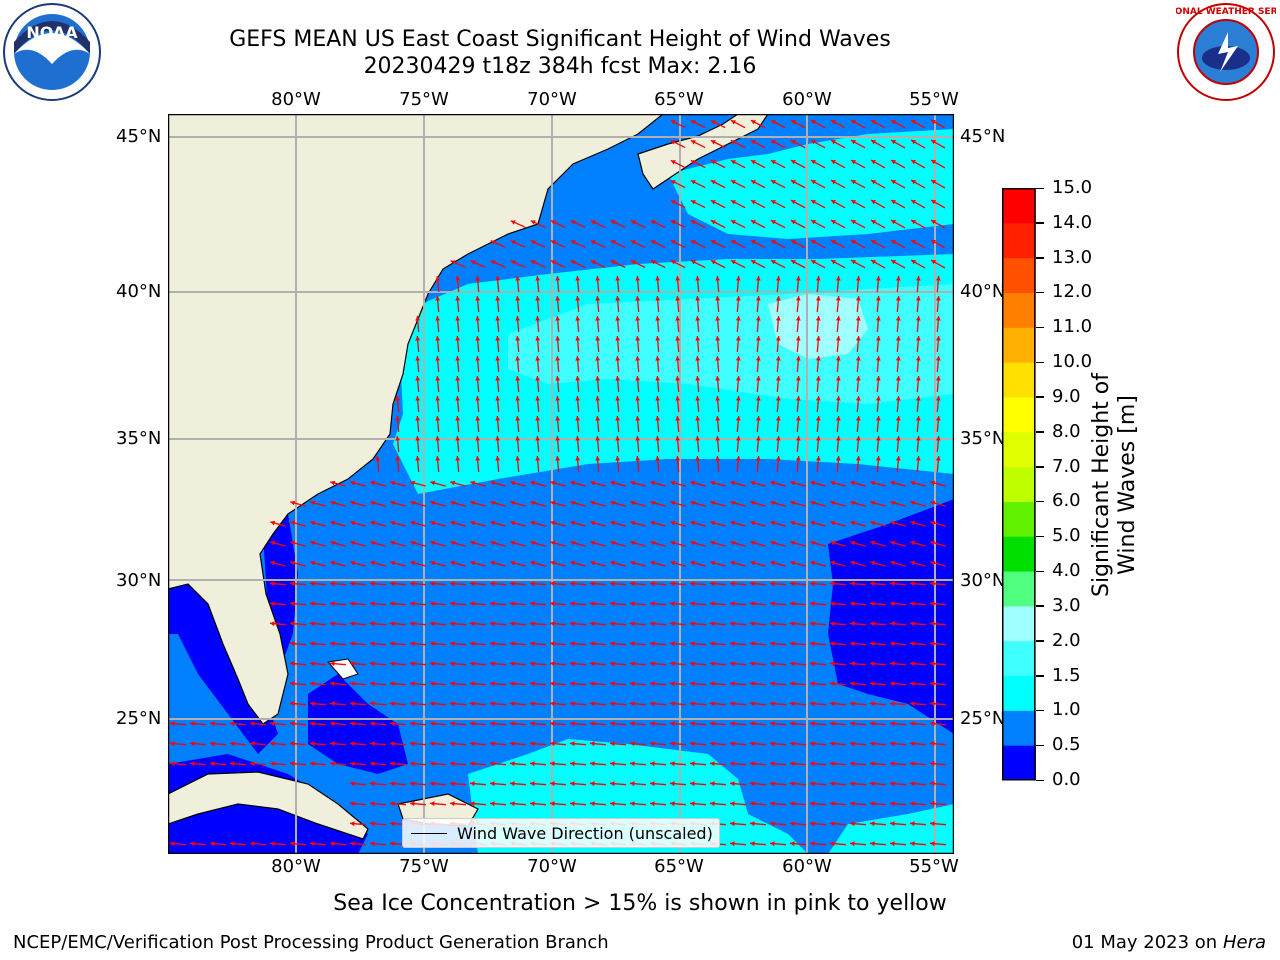  I want to click on colorbar-tick-label: 5.0, so click(1066, 536).